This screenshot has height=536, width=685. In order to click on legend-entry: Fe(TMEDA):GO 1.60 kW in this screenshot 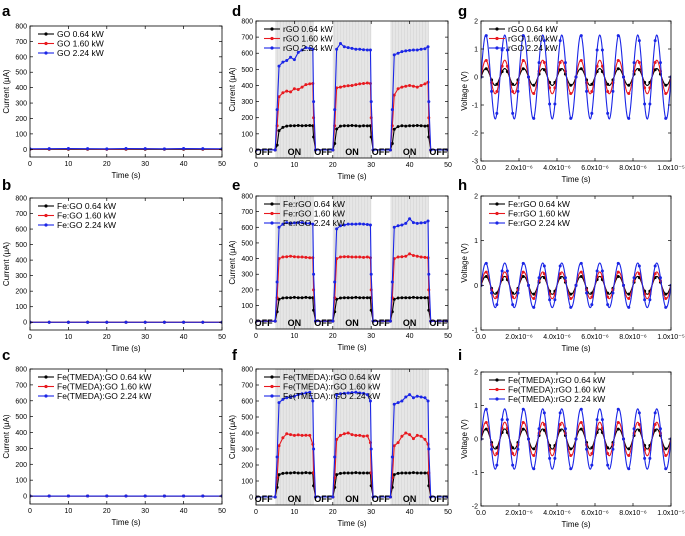, I will do `click(104, 387)`.